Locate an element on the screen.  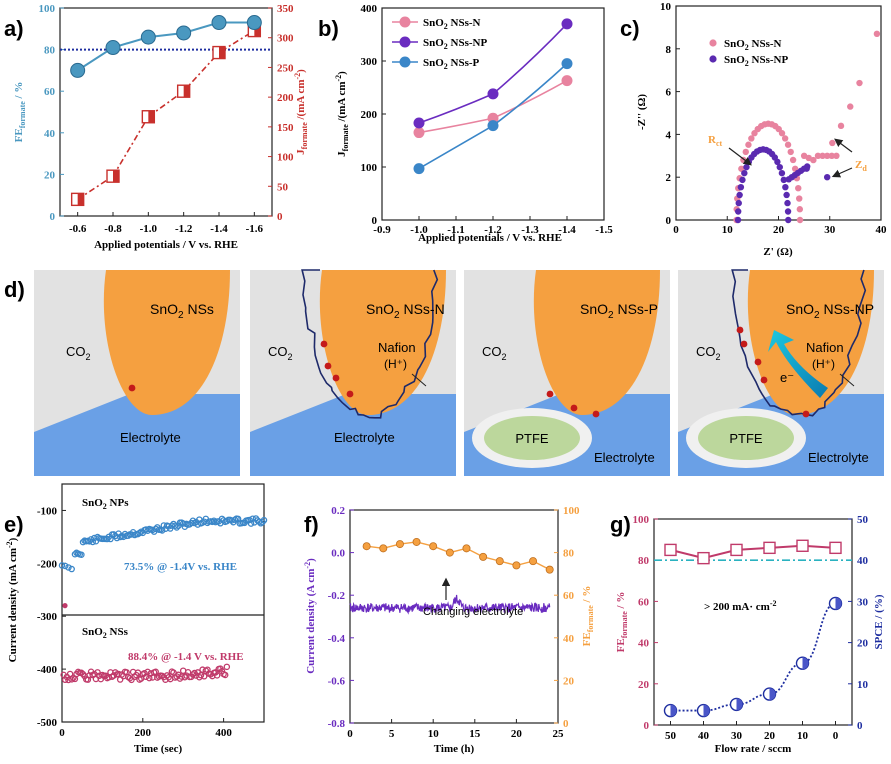
panel-c-zd-sub: d is located at coordinates (864, 168).